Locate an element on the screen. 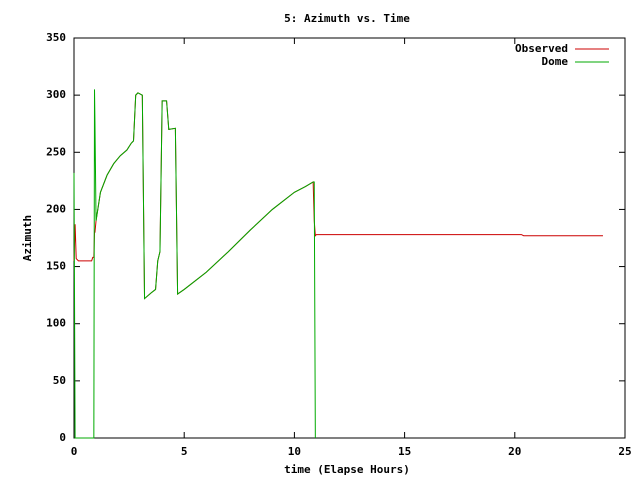 The width and height of the screenshot is (640, 480). y-tick-label: 150 is located at coordinates (56, 266).